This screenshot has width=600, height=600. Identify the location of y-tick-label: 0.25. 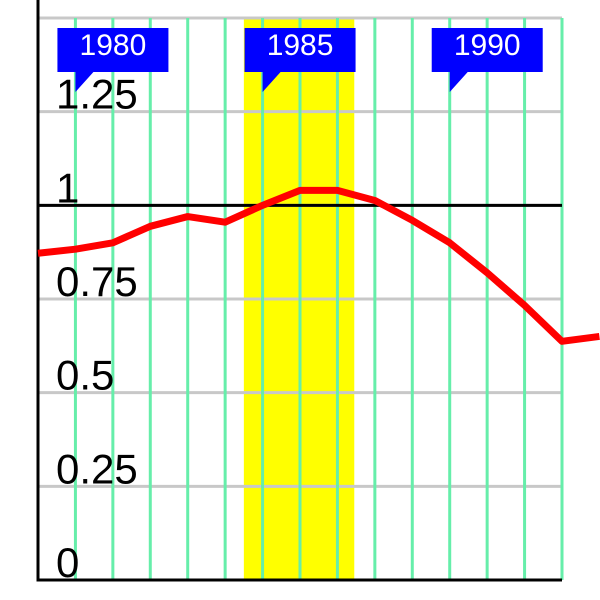
(97, 468).